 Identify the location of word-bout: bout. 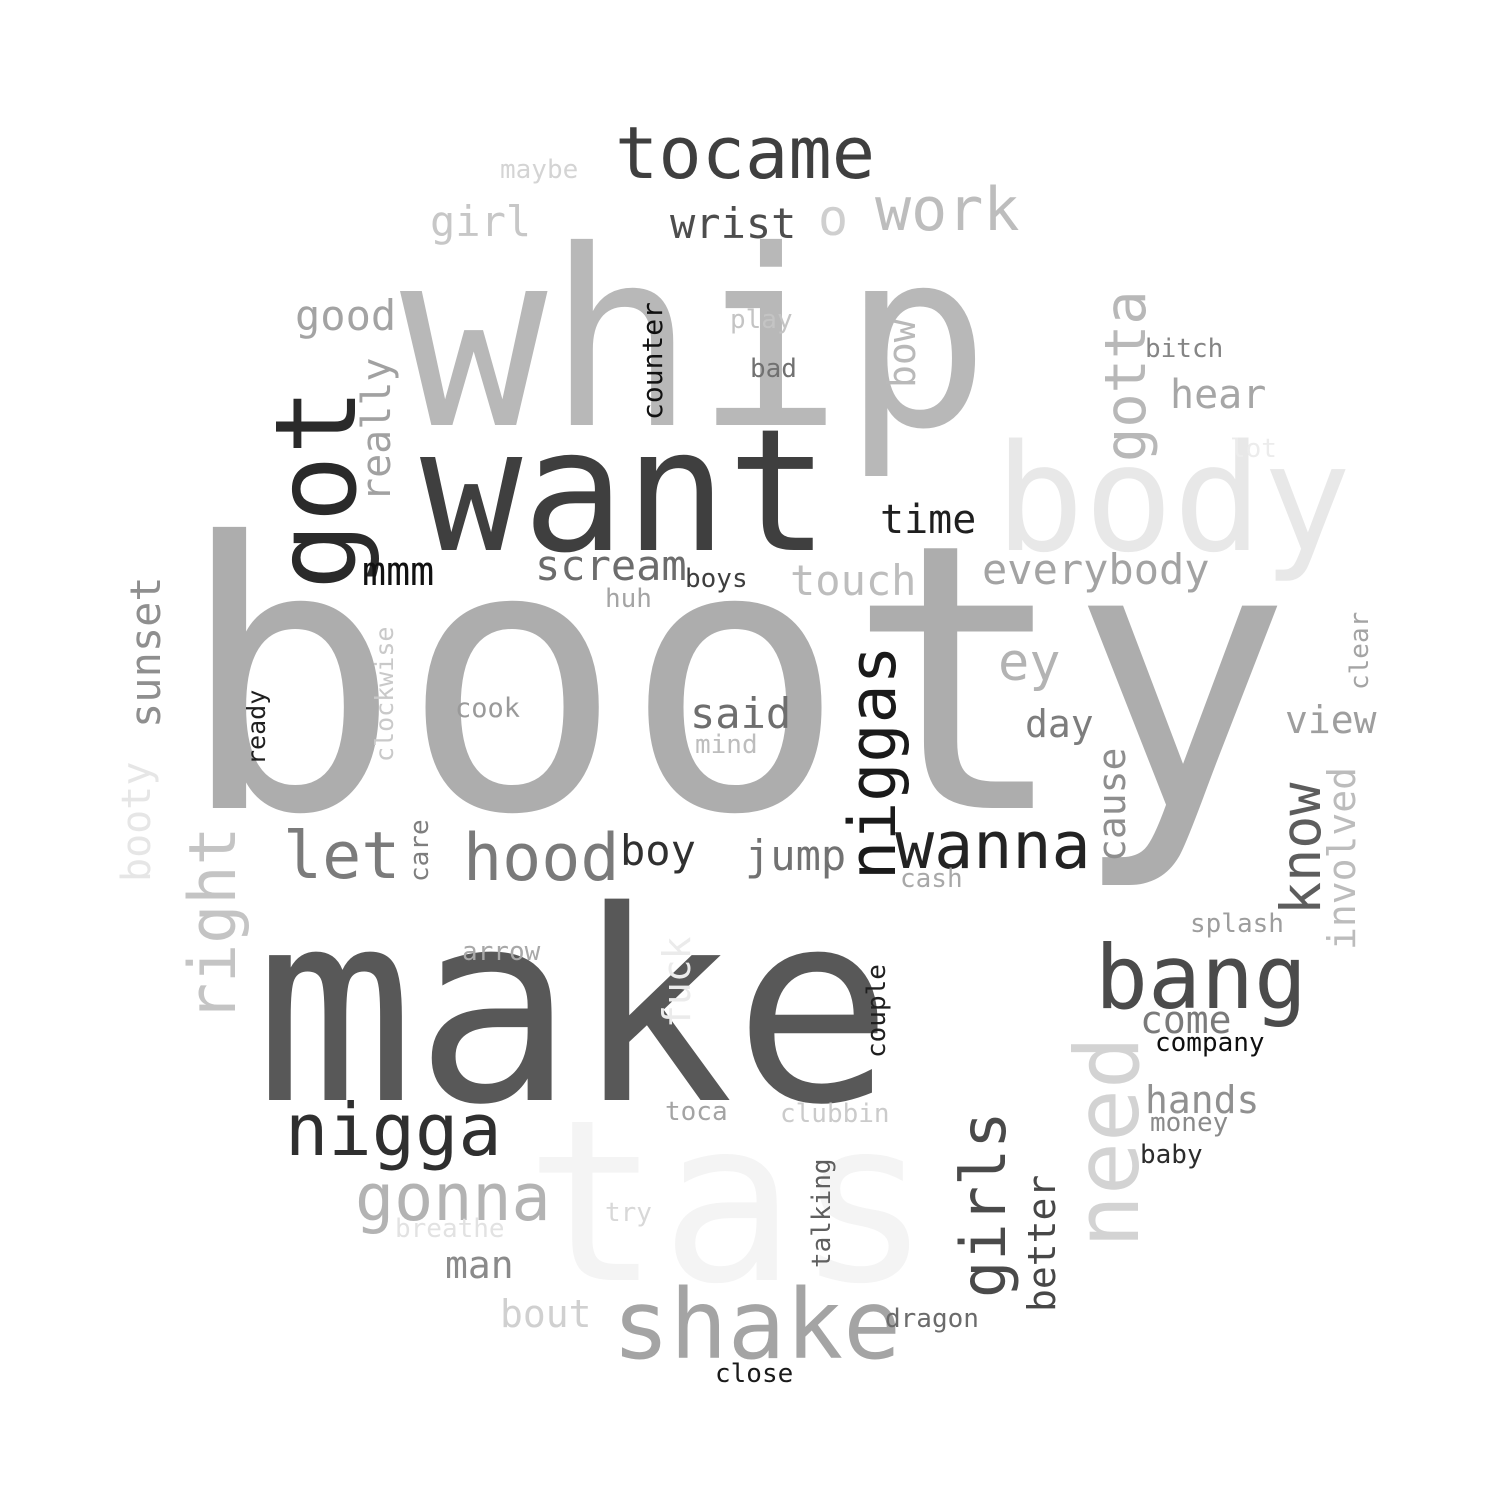
(546, 1314).